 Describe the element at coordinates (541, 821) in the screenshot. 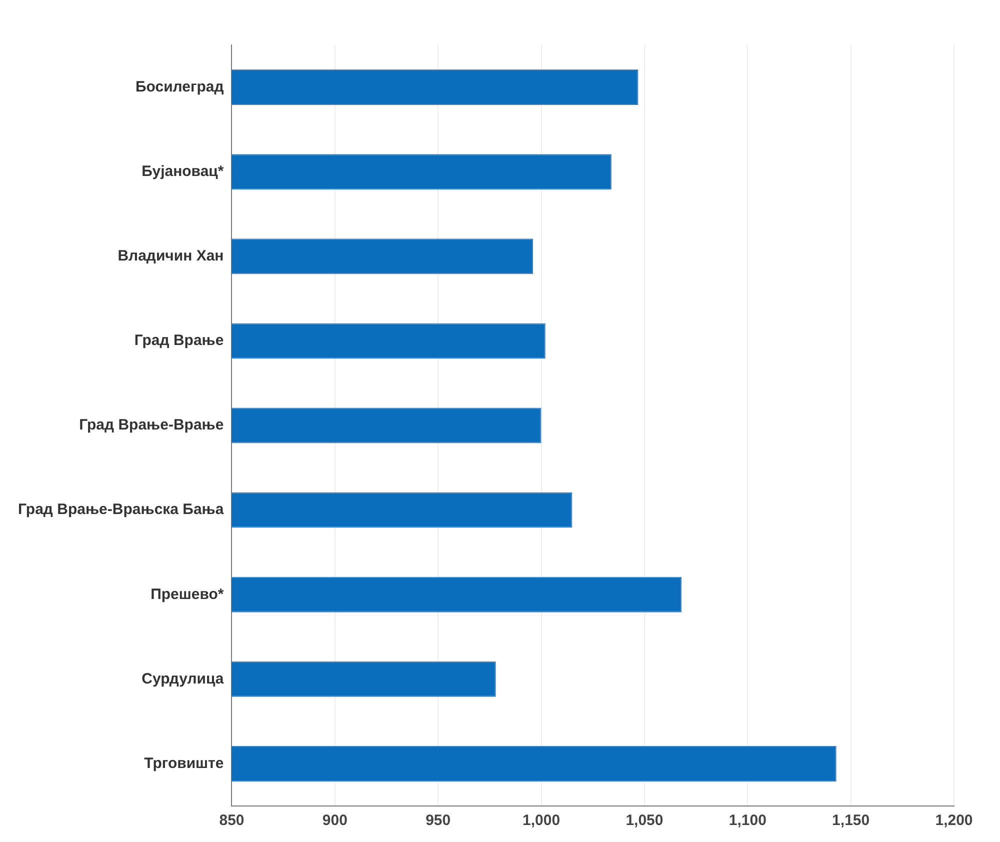

I see `x-tick-label: 1,000` at that location.